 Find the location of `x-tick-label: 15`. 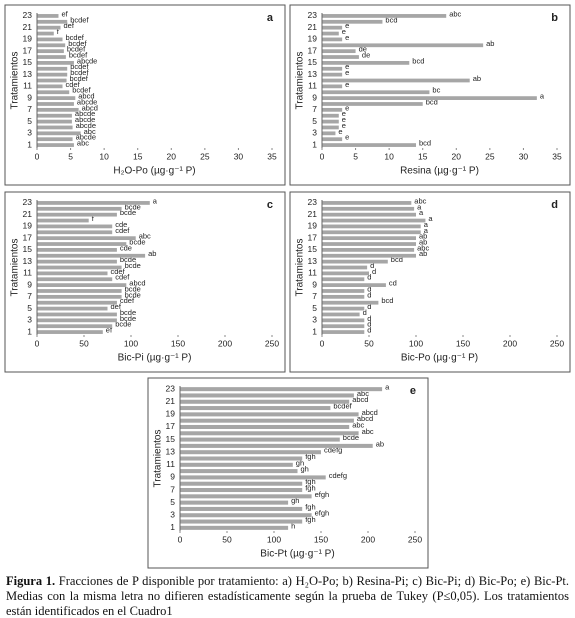

x-tick-label: 15 is located at coordinates (138, 156).